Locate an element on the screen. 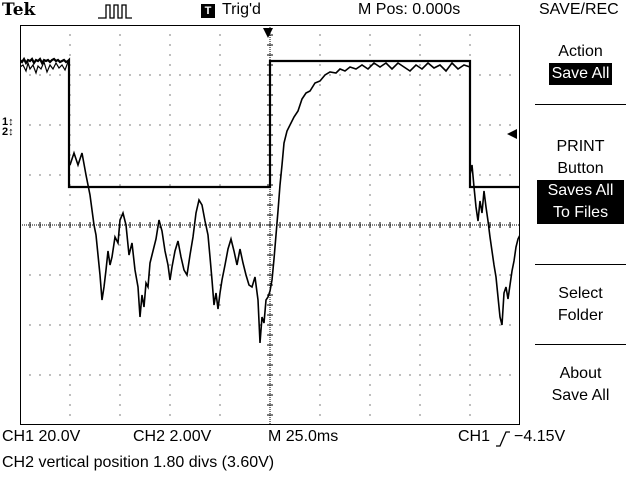 The height and width of the screenshot is (480, 640). rising-edge-icon is located at coordinates (503, 439).